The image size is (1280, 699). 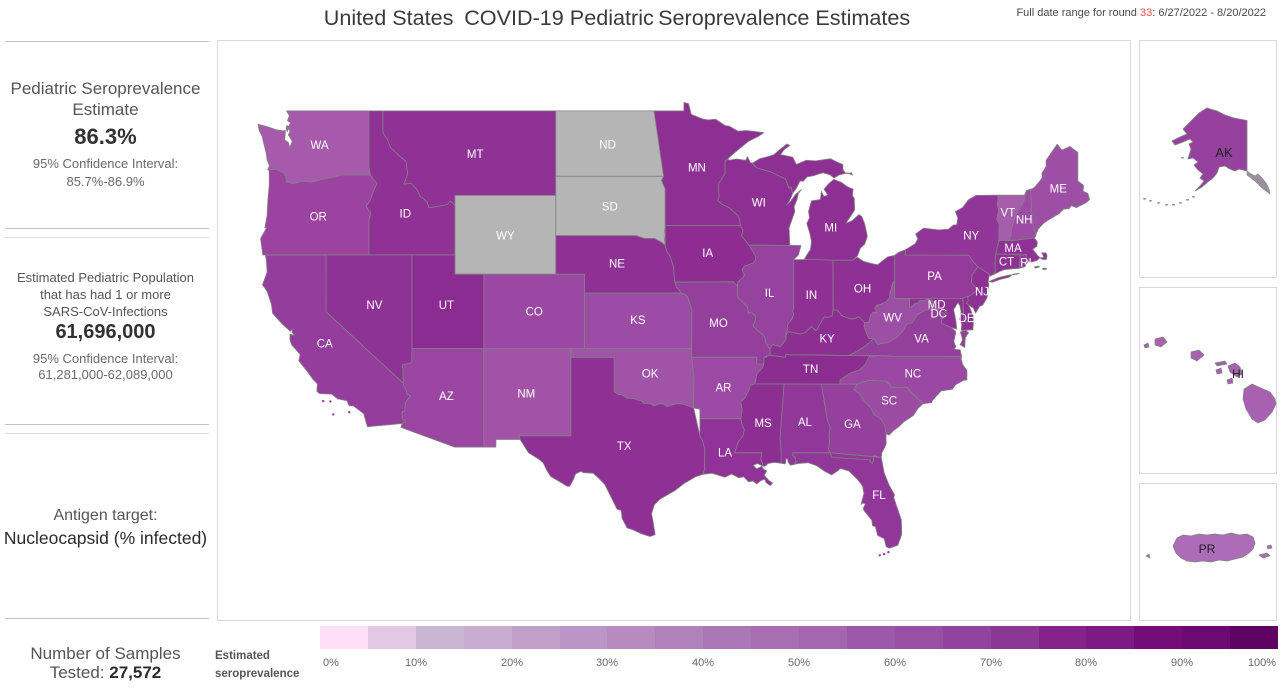 What do you see at coordinates (638, 321) in the screenshot?
I see `svg-text: KS` at bounding box center [638, 321].